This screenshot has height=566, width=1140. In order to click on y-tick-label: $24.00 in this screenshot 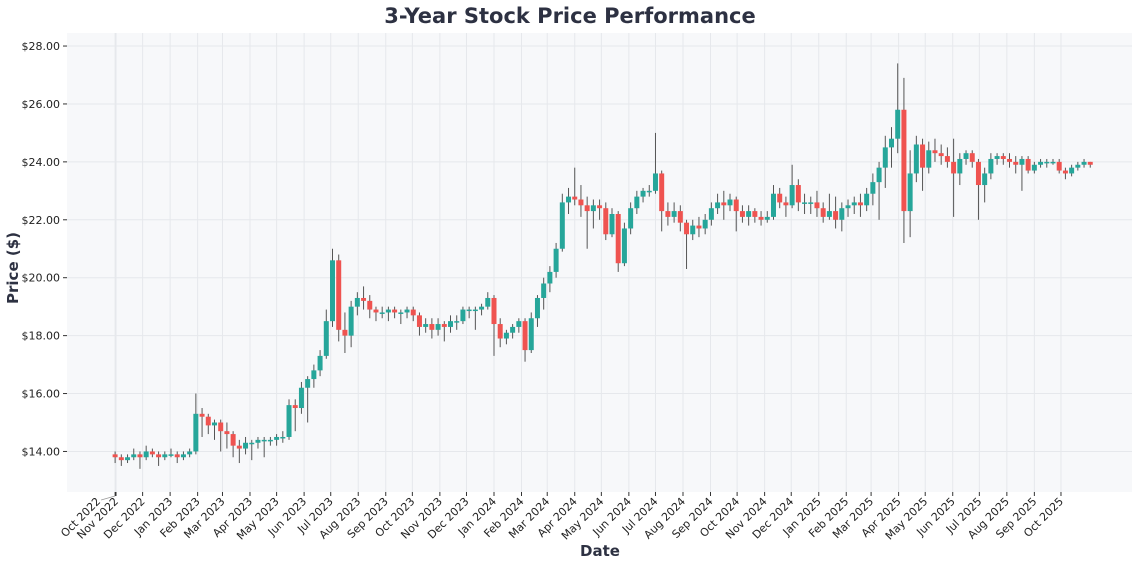, I will do `click(41, 162)`.